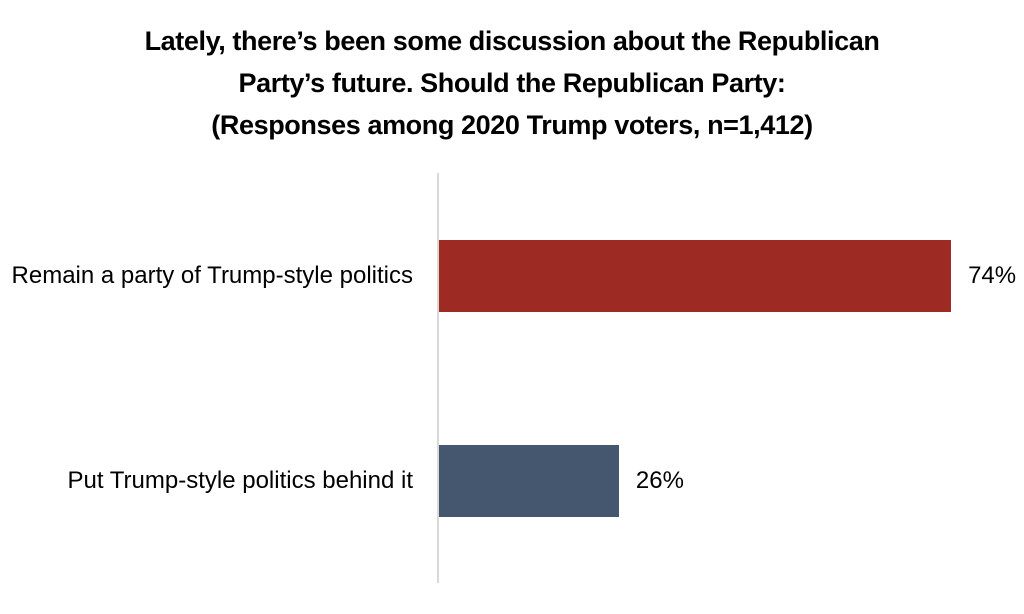 The width and height of the screenshot is (1024, 614). What do you see at coordinates (992, 275) in the screenshot?
I see `value-label: 74%` at bounding box center [992, 275].